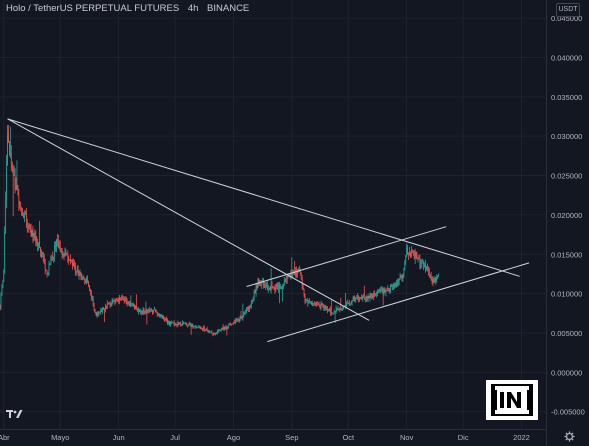  Describe the element at coordinates (566, 18) in the screenshot. I see `y-tick-label: 0.045000` at that location.